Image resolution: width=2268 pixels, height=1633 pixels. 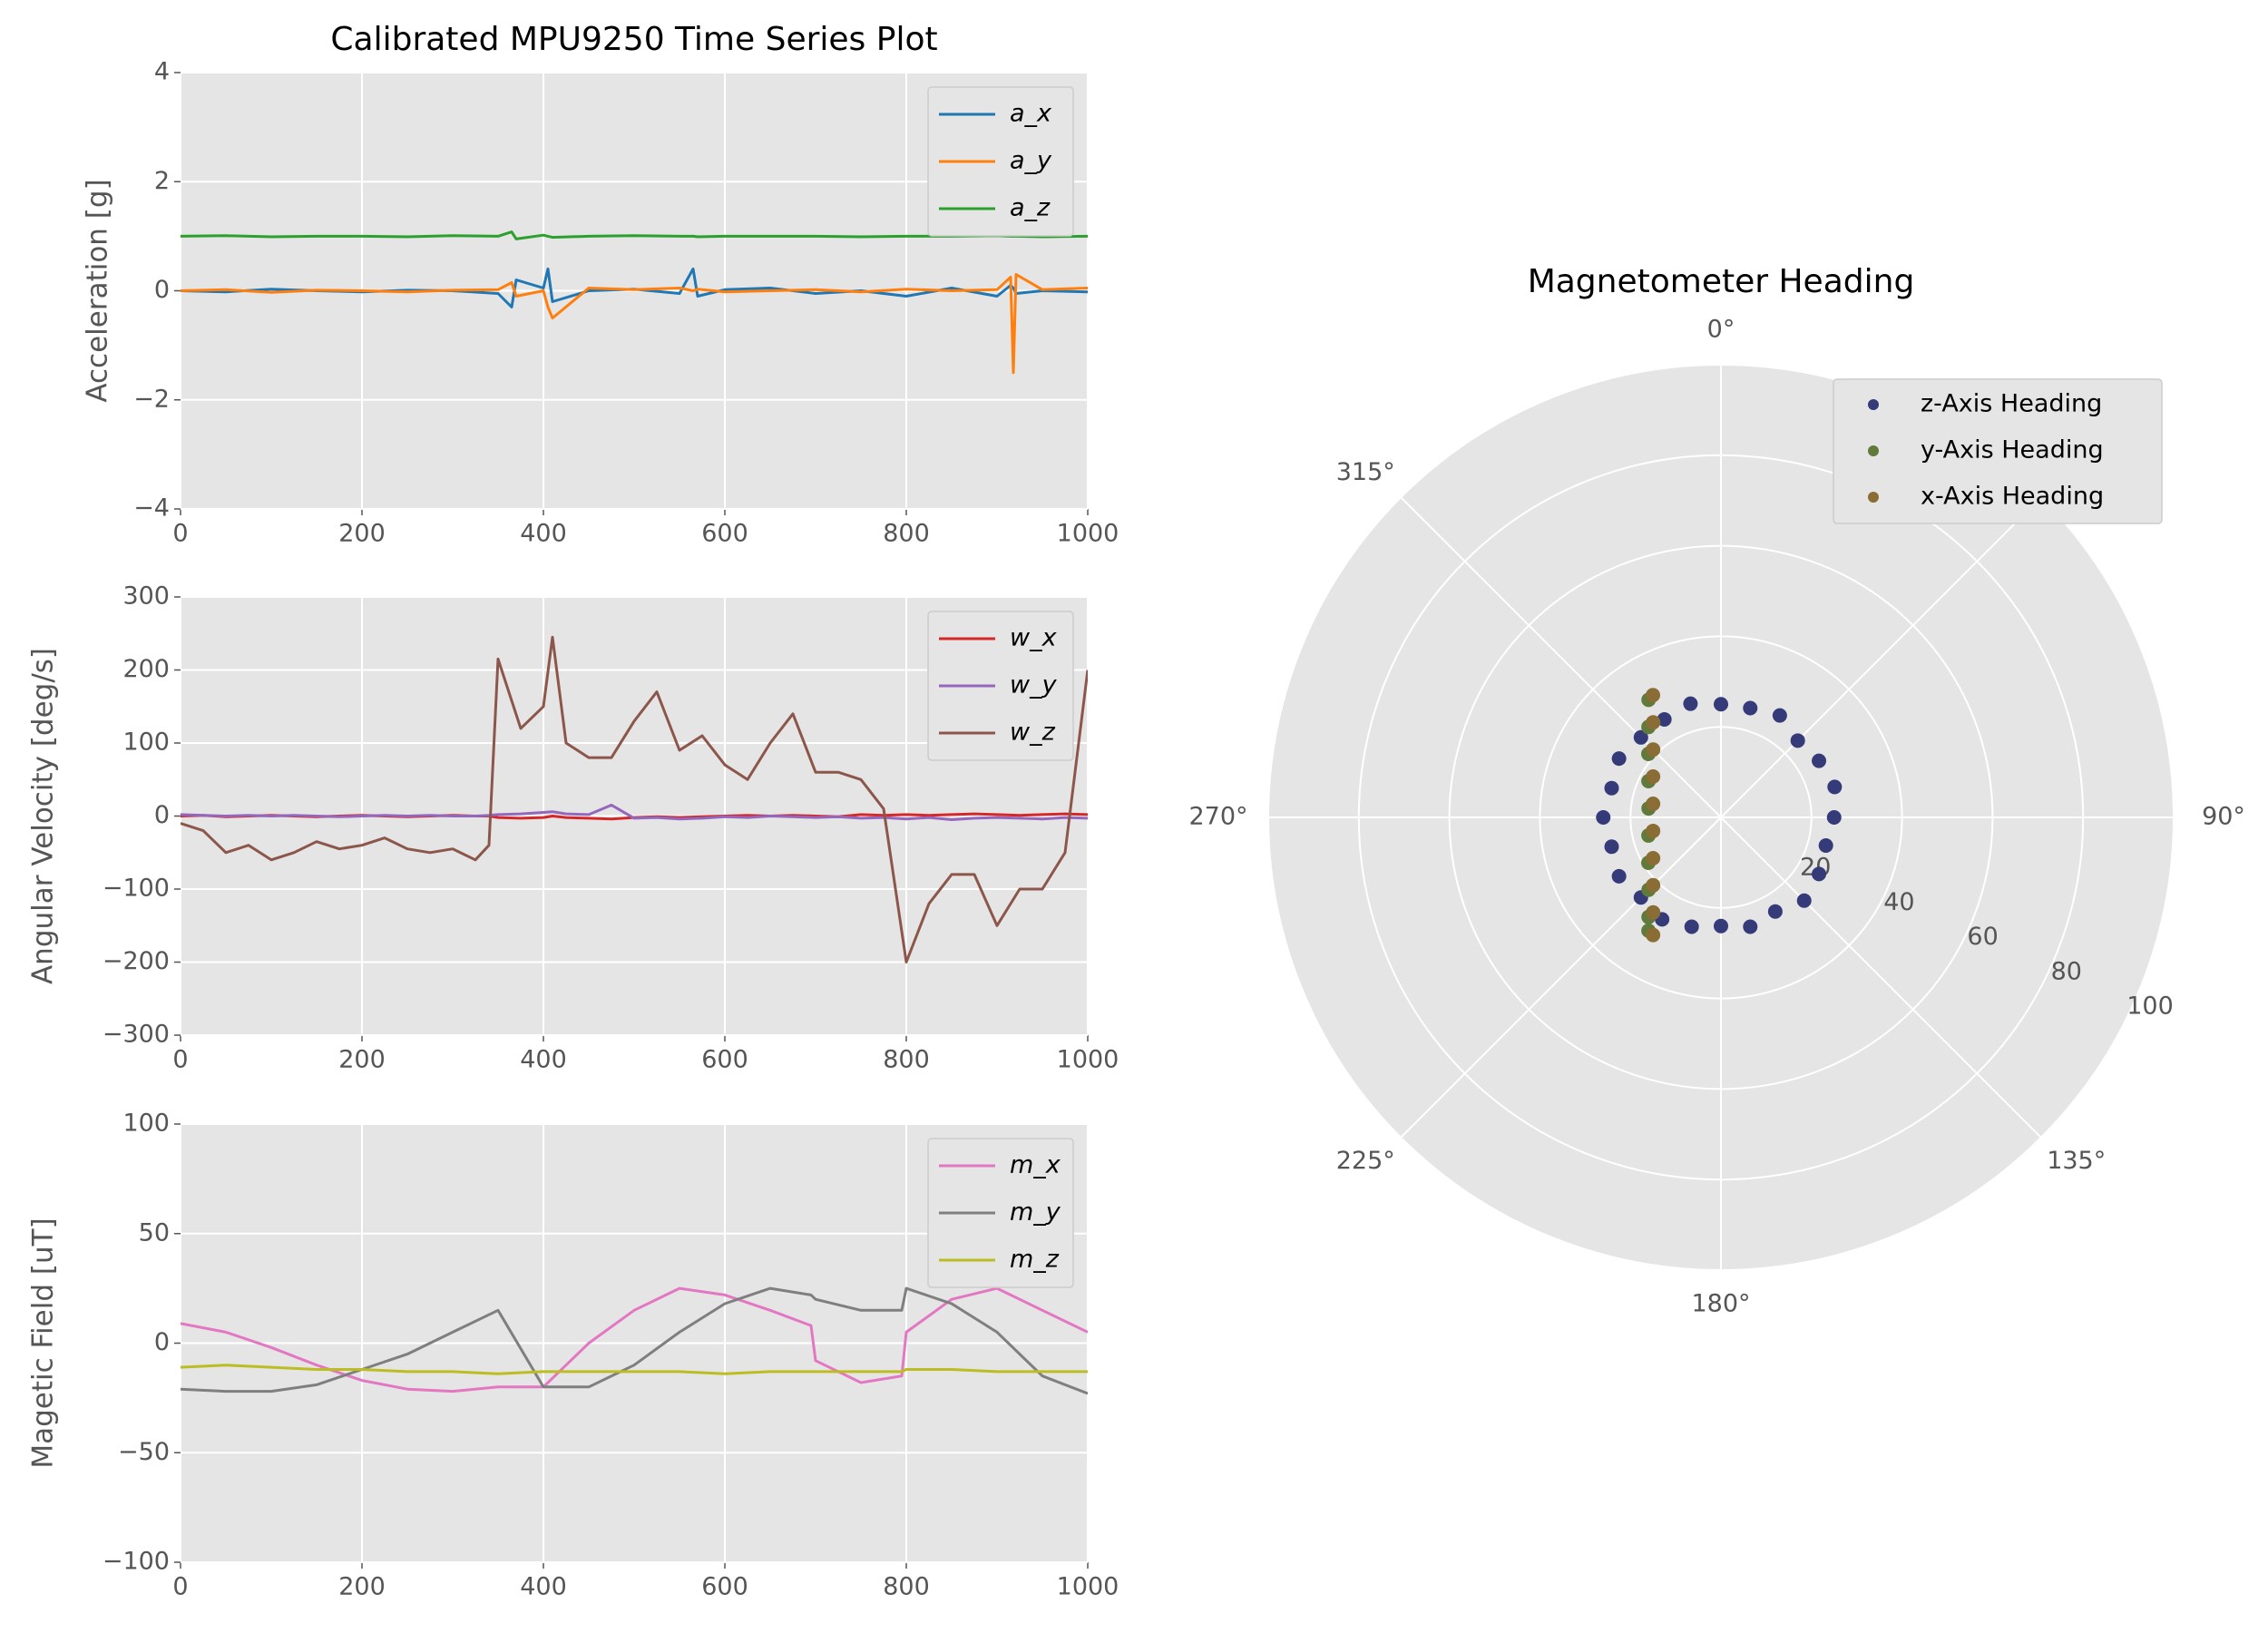 I want to click on theta-tick-label: 0°, so click(x=1721, y=330).